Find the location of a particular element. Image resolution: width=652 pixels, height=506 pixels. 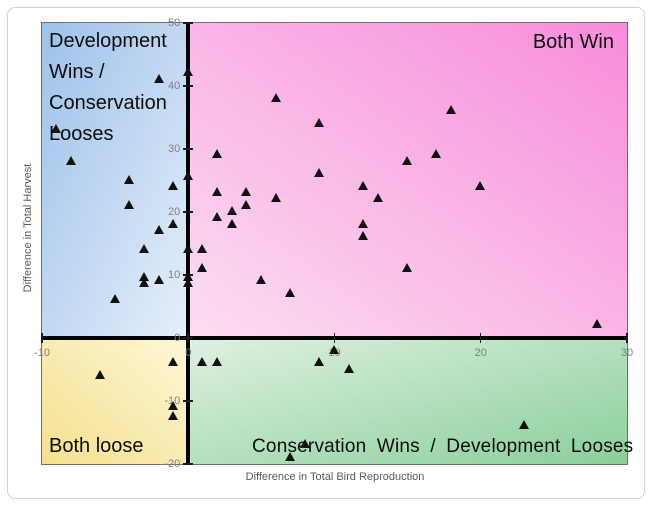

y-axis-line is located at coordinates (188, 243).